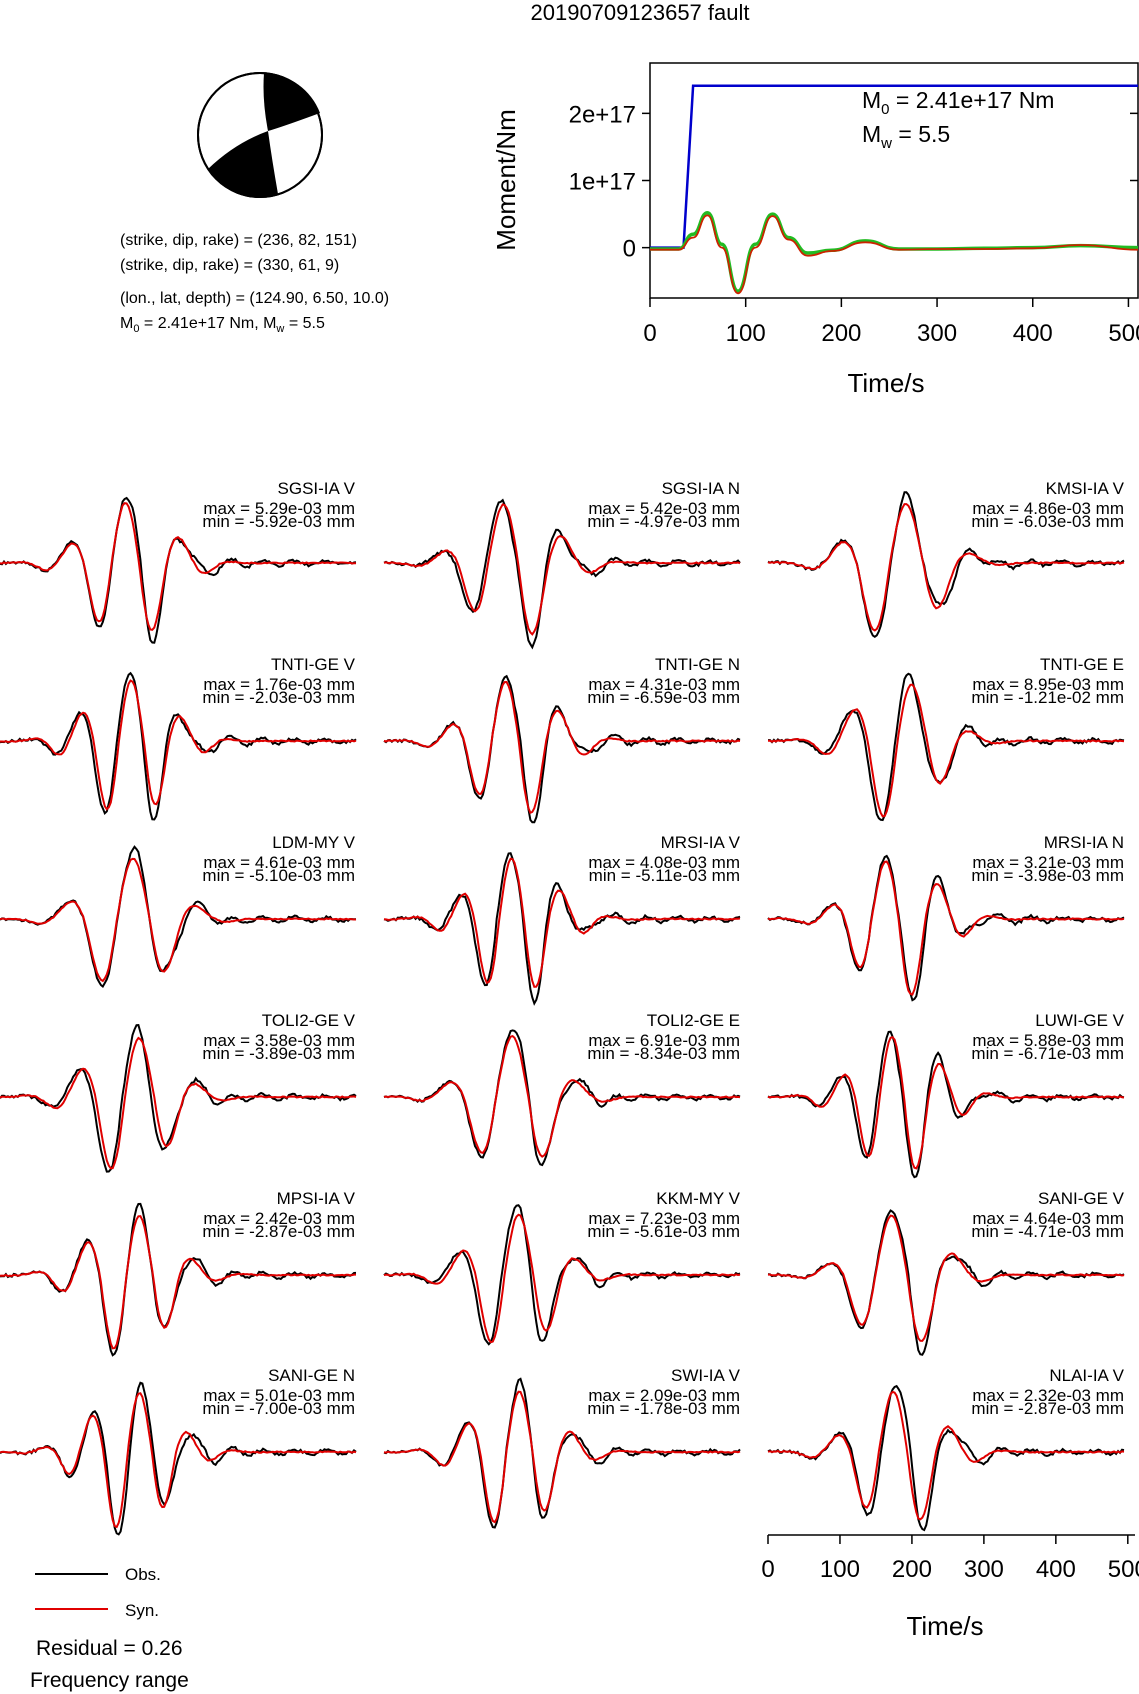 The width and height of the screenshot is (1139, 1694). What do you see at coordinates (279, 1218) in the screenshot?
I see `station-max-label: max = 2.42e-03 mm` at bounding box center [279, 1218].